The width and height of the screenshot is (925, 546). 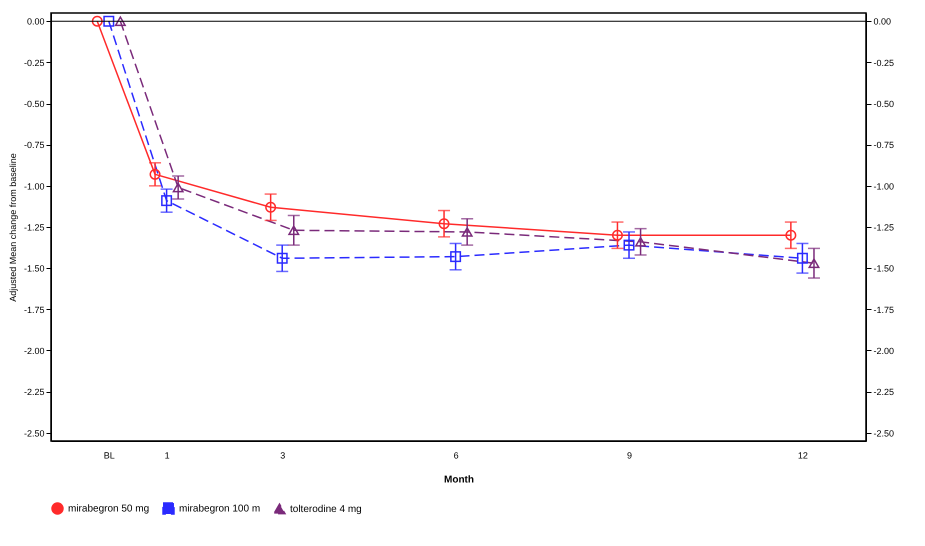 What do you see at coordinates (109, 509) in the screenshot?
I see `legend-label: mirabegron 50 mg` at bounding box center [109, 509].